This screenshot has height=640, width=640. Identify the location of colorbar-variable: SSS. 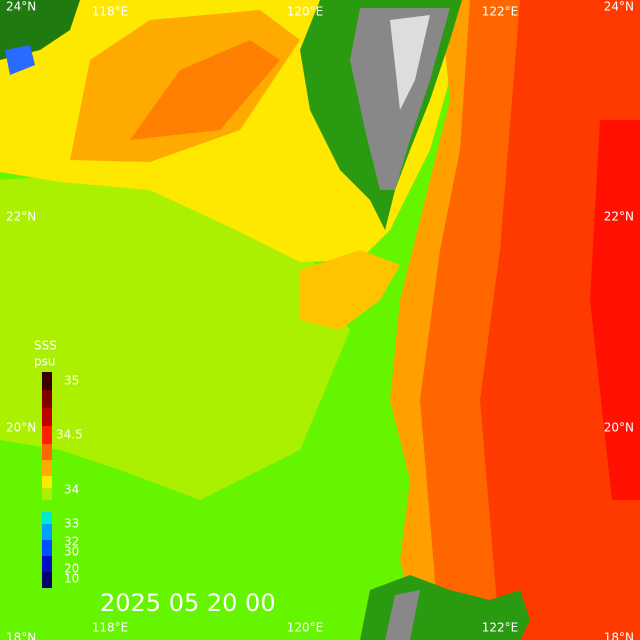
(45, 346).